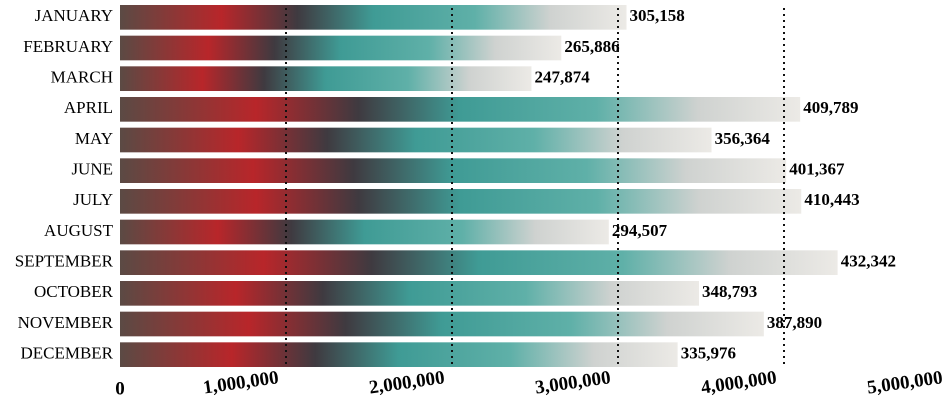 This screenshot has width=952, height=410. I want to click on value-label: 401,367, so click(817, 169).